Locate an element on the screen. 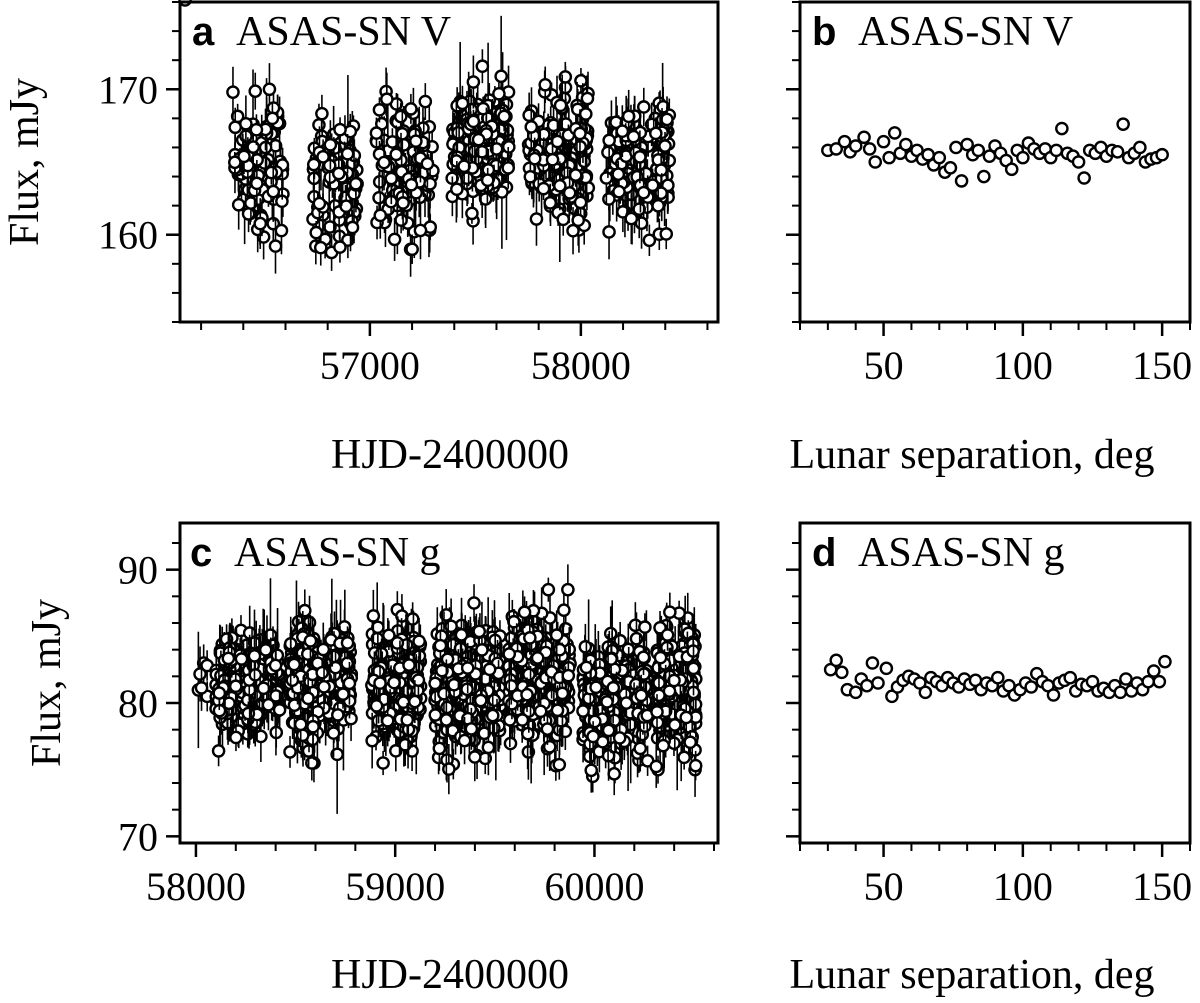 The width and height of the screenshot is (1200, 1003). panel-b-plot is located at coordinates (995, 152).